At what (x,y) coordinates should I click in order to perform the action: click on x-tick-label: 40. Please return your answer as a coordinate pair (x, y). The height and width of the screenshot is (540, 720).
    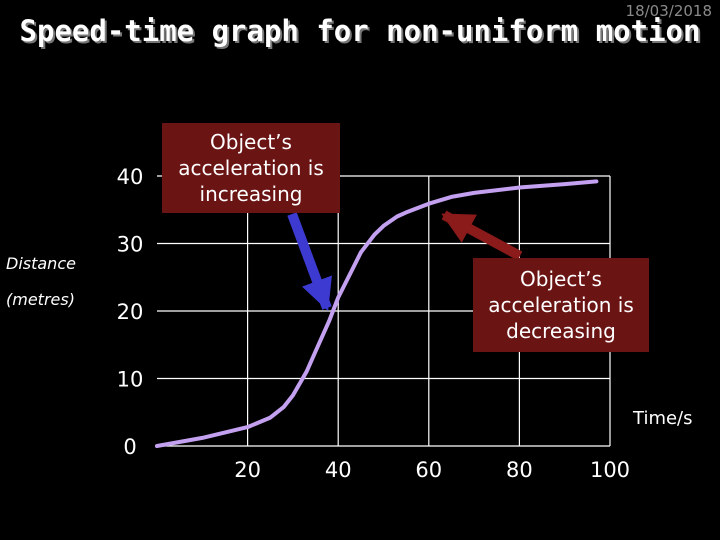
    Looking at the image, I should click on (338, 470).